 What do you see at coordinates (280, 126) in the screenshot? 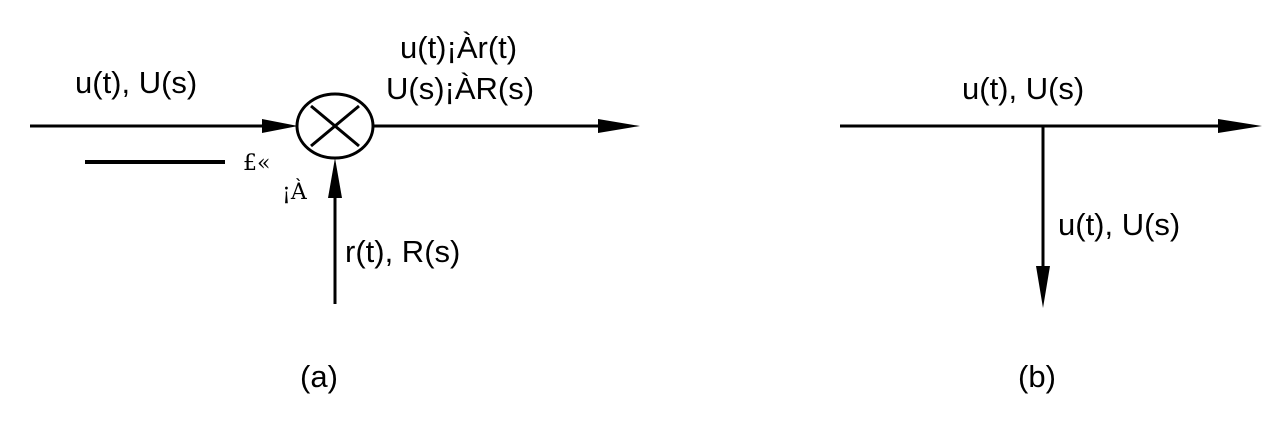
I see `input-arrowhead` at bounding box center [280, 126].